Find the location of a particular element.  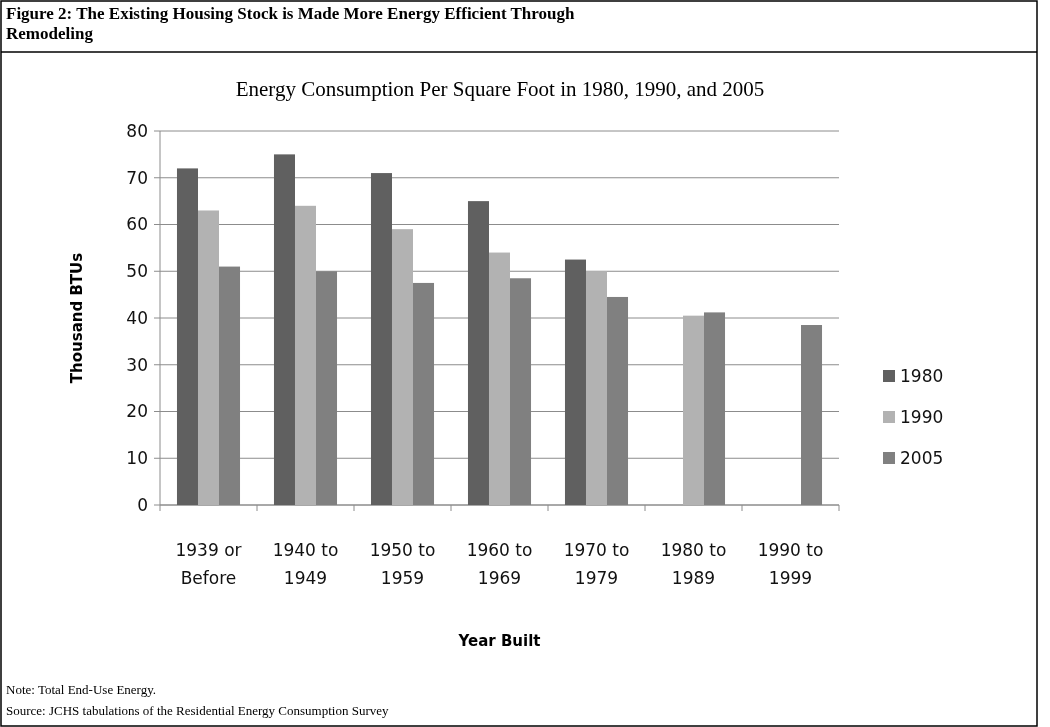

chart-title: Figure 2: The Existing Housing Stock is Made More Energy Efficient Through Remodeling is located at coordinates (290, 23).